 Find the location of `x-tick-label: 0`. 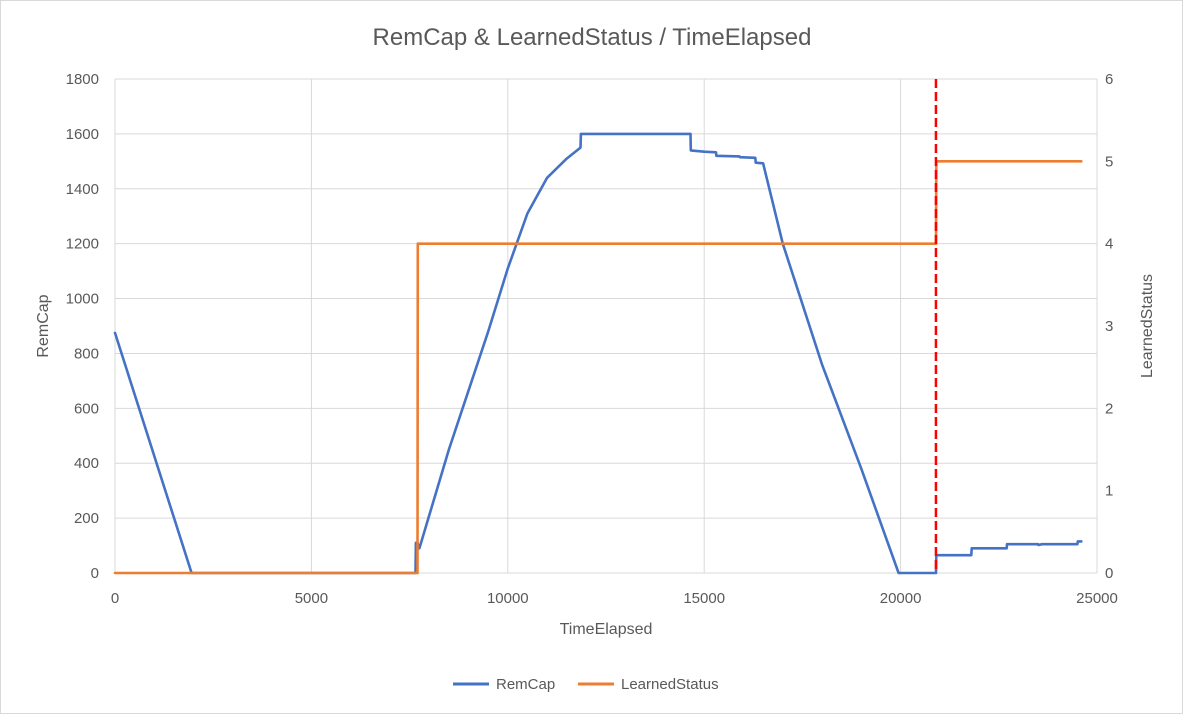

x-tick-label: 0 is located at coordinates (115, 598).